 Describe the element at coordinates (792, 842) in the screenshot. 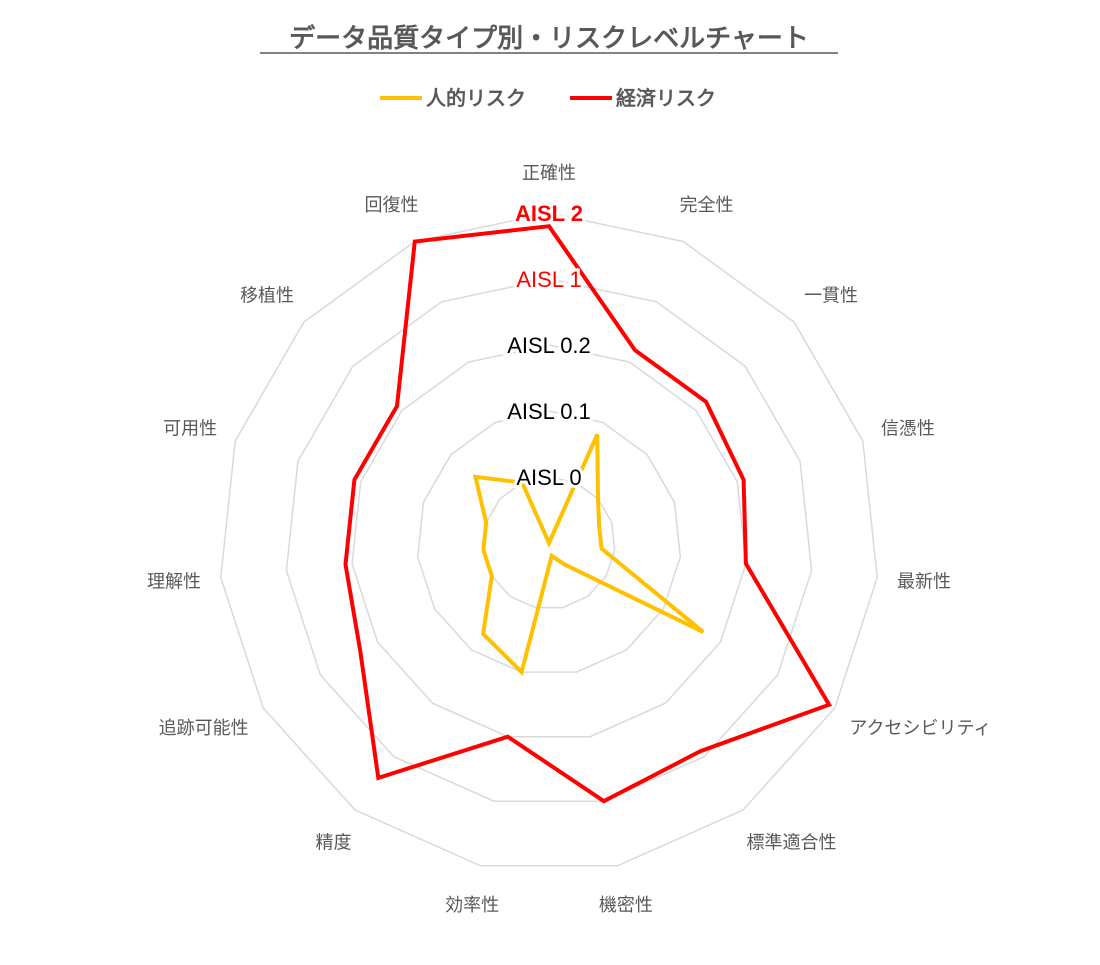

I see `axis-label-6: 標準適合性` at that location.